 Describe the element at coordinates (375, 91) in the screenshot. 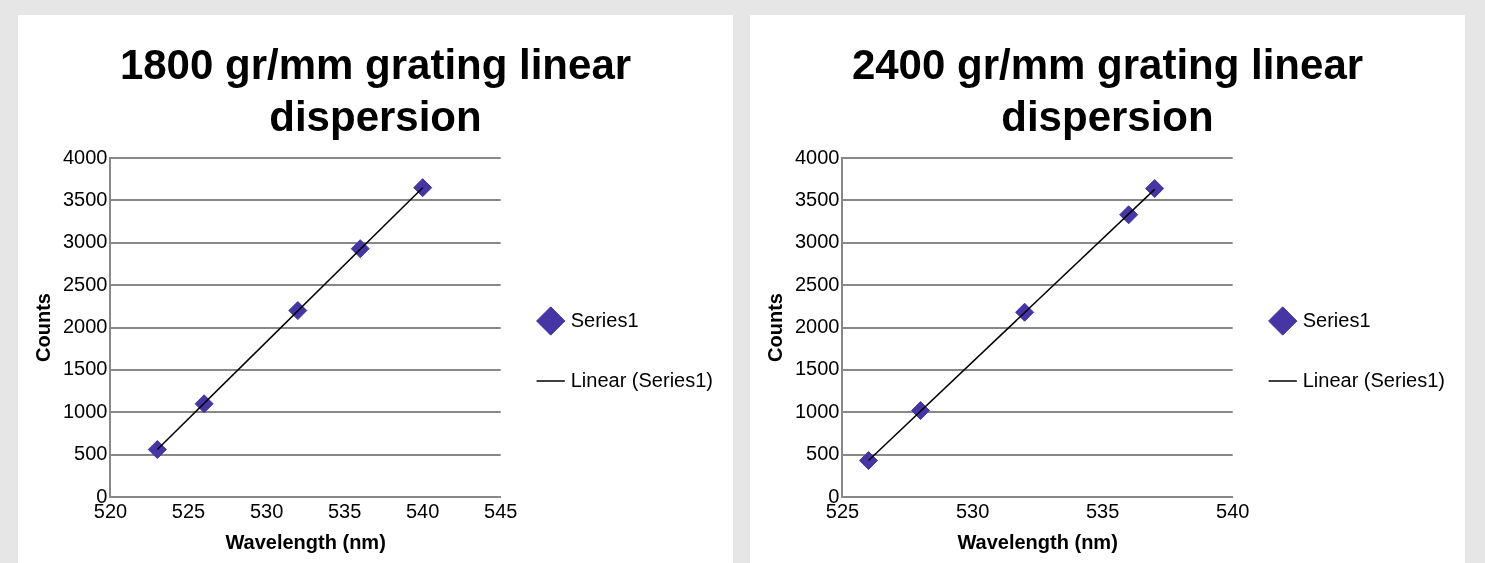

I see `chart-title: 1800 gr/mm grating linear dispersion` at that location.